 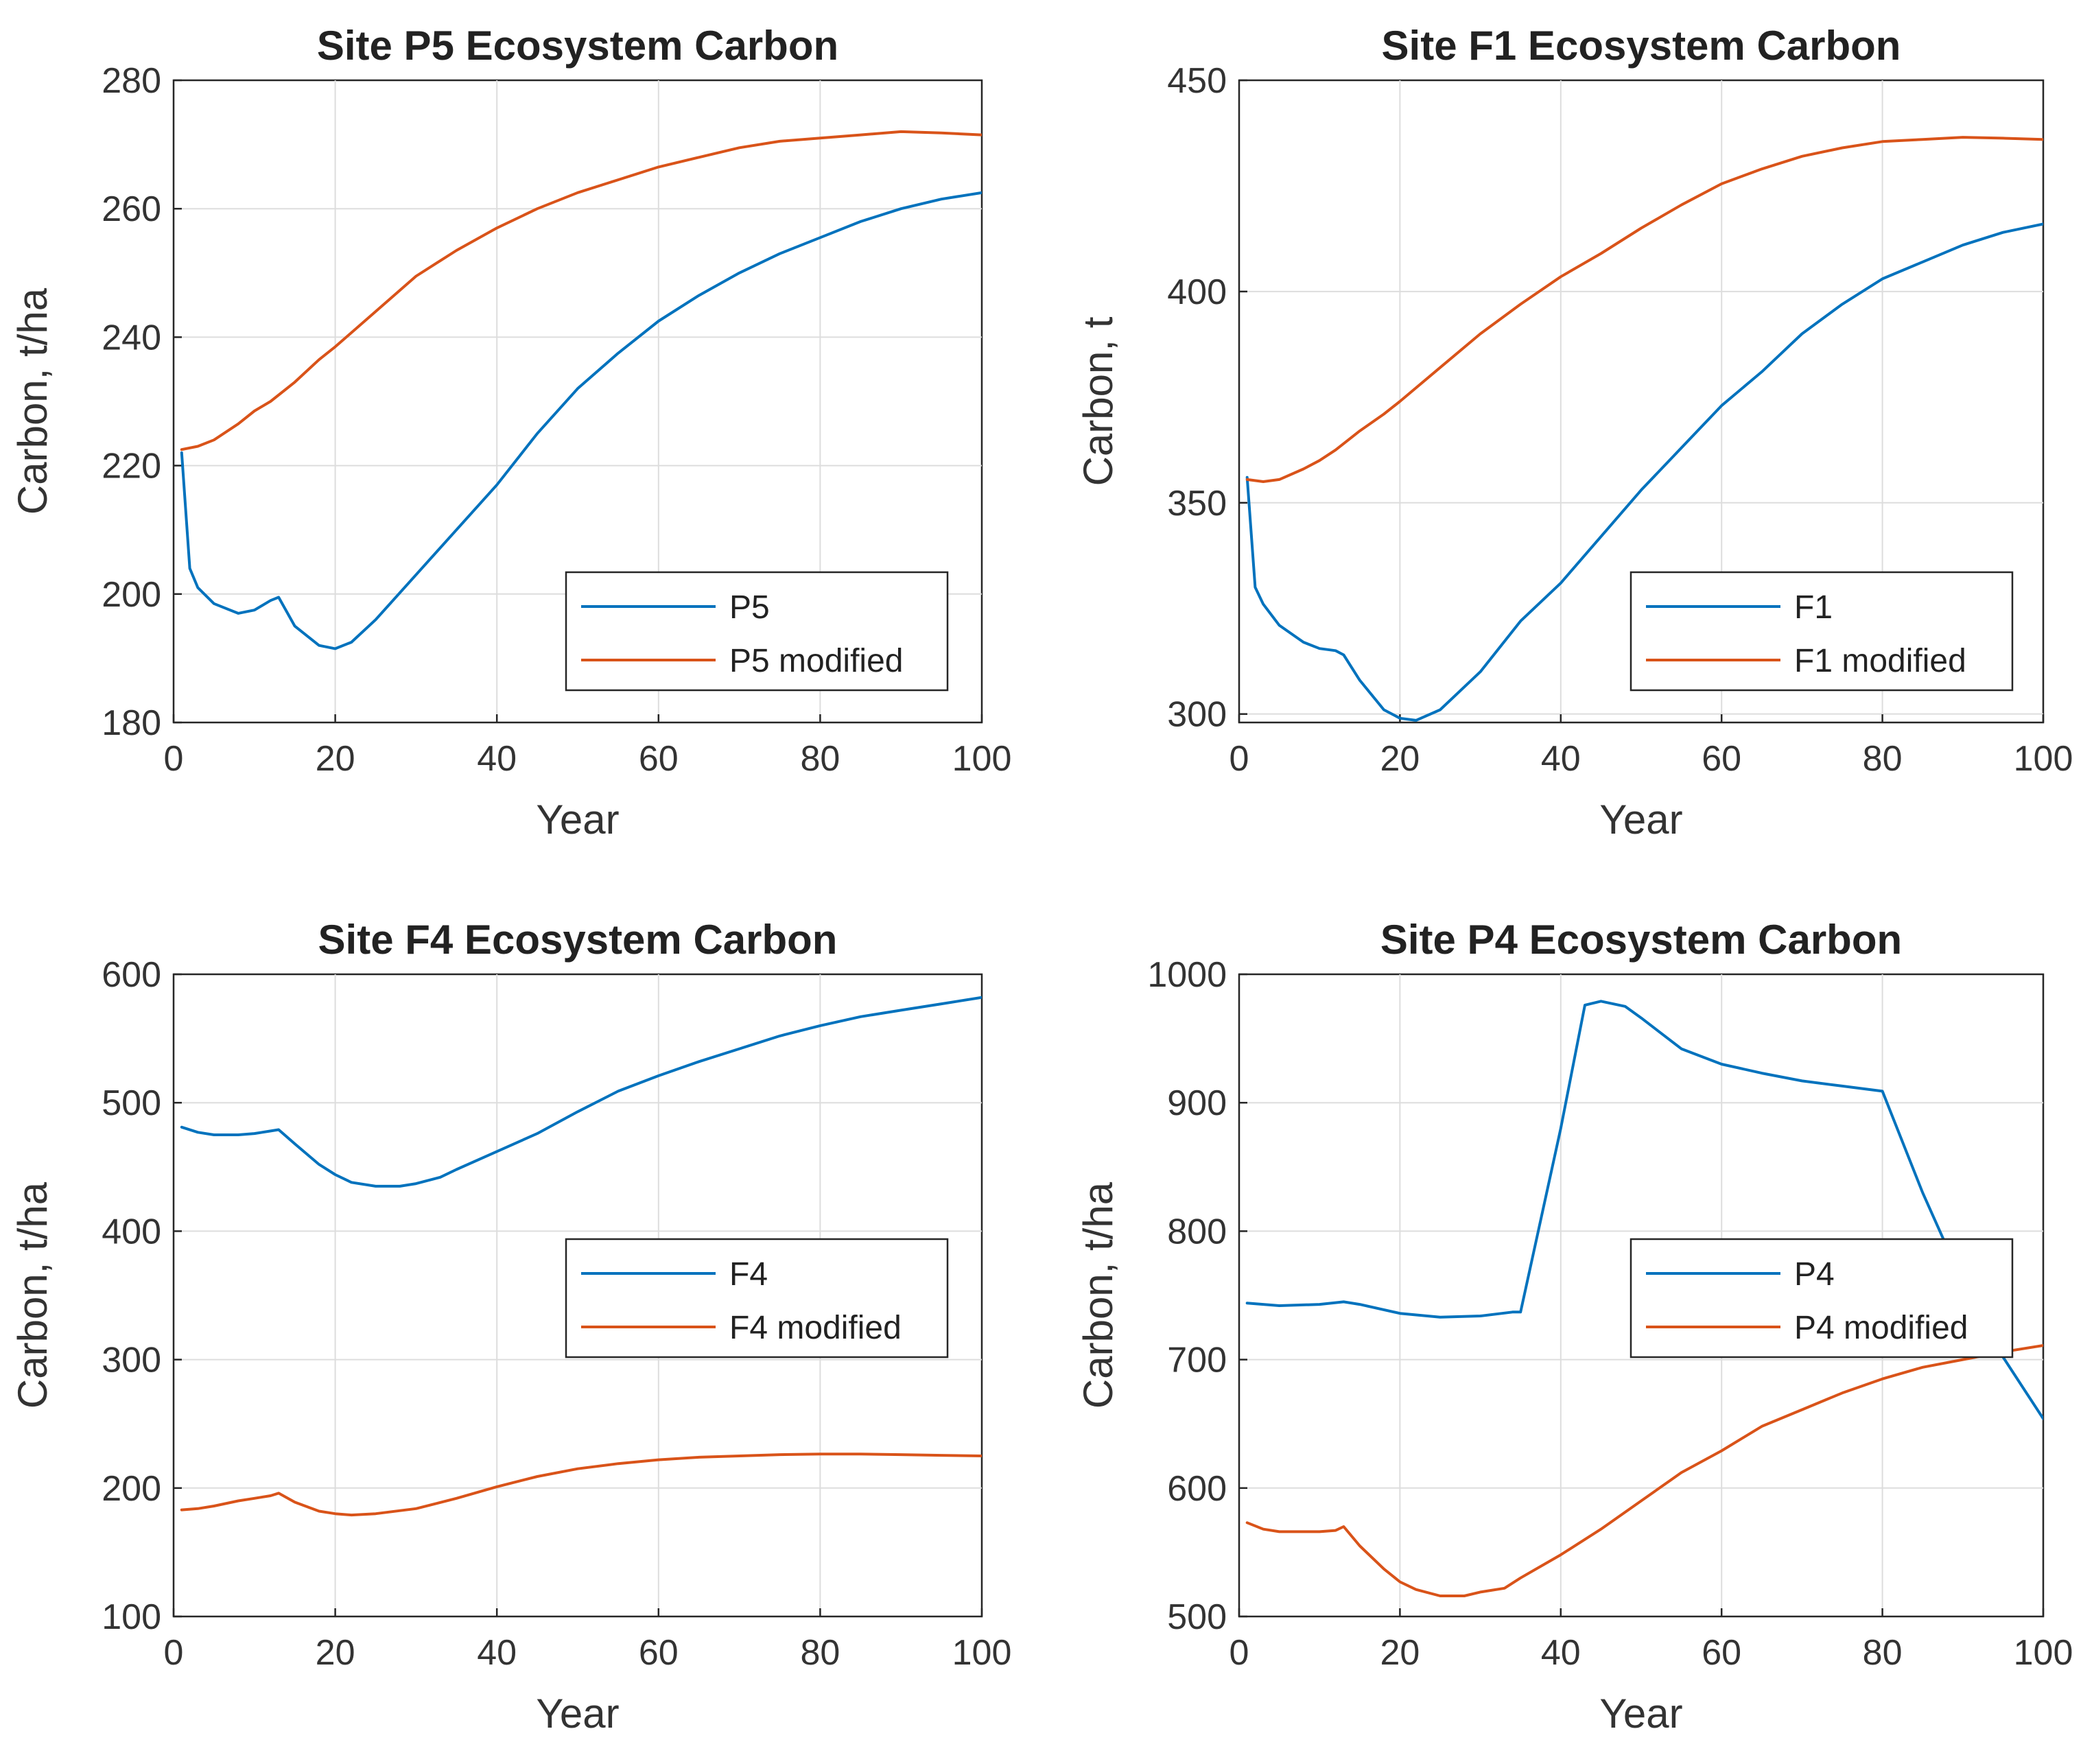 I want to click on y-tick-label: 800, so click(x=1197, y=1231).